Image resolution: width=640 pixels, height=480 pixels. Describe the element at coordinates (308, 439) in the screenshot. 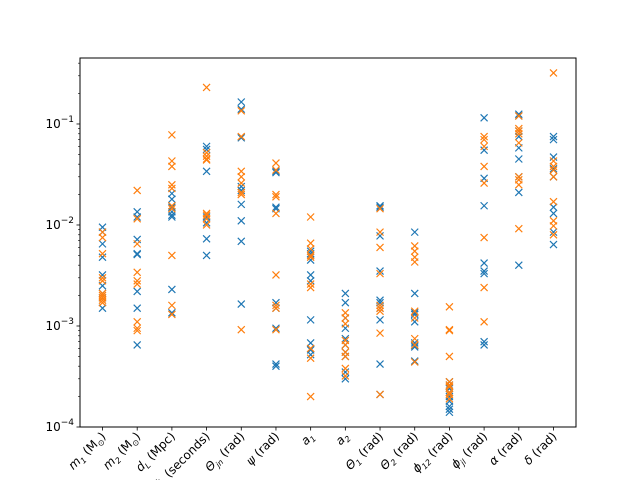

I see `x-tick-label: a1` at that location.